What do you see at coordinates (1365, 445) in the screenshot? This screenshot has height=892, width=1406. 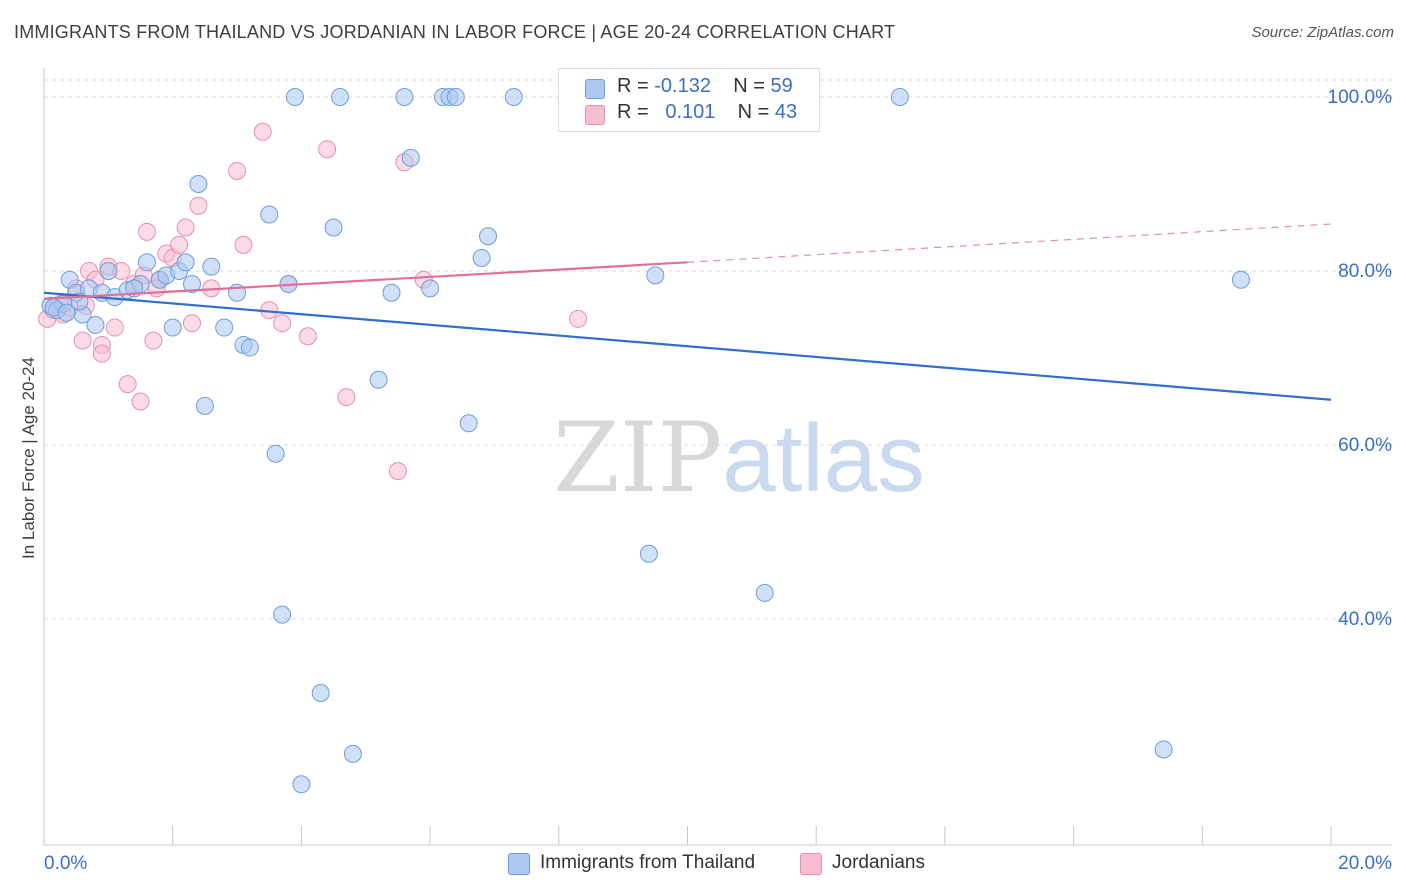 I see `y-tick-label: 60.0%` at bounding box center [1365, 445].